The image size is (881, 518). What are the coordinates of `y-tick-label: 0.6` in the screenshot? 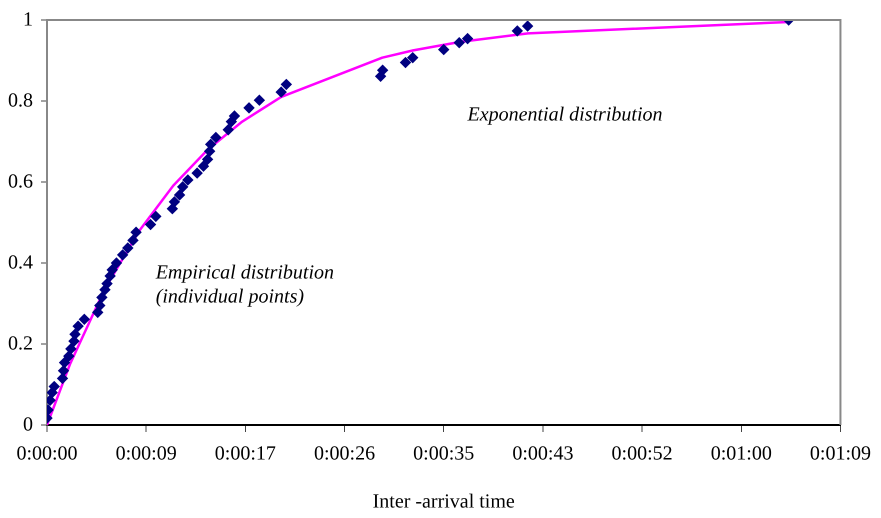 It's located at (20, 181).